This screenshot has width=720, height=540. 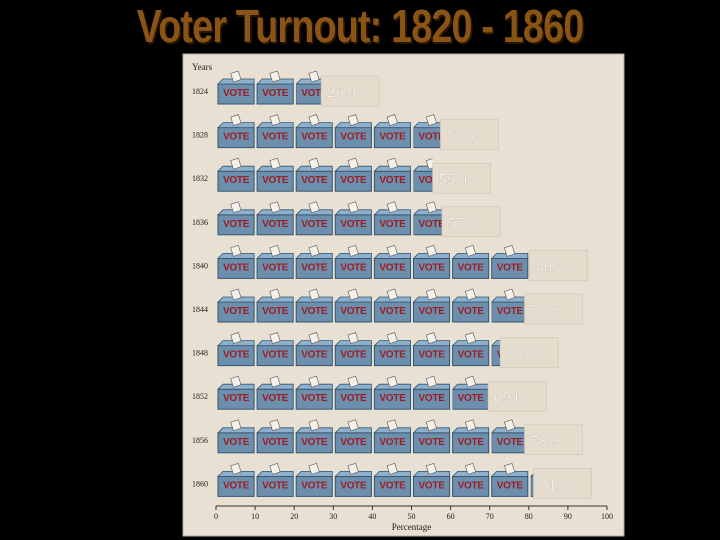 What do you see at coordinates (298, 88) in the screenshot?
I see `bar-1824: VOTE VOTE VOTE 26.9` at bounding box center [298, 88].